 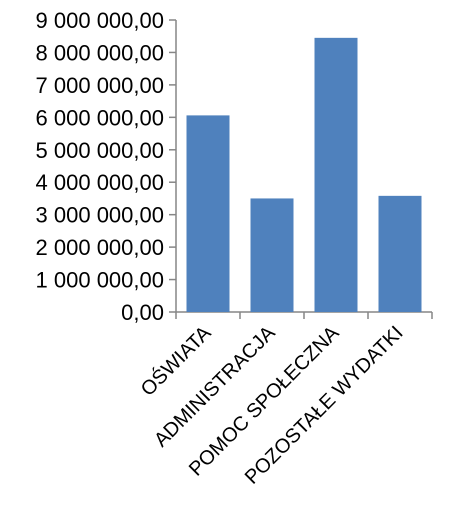 What do you see at coordinates (215, 387) in the screenshot?
I see `category-label: ADMINISTRACJA` at bounding box center [215, 387].